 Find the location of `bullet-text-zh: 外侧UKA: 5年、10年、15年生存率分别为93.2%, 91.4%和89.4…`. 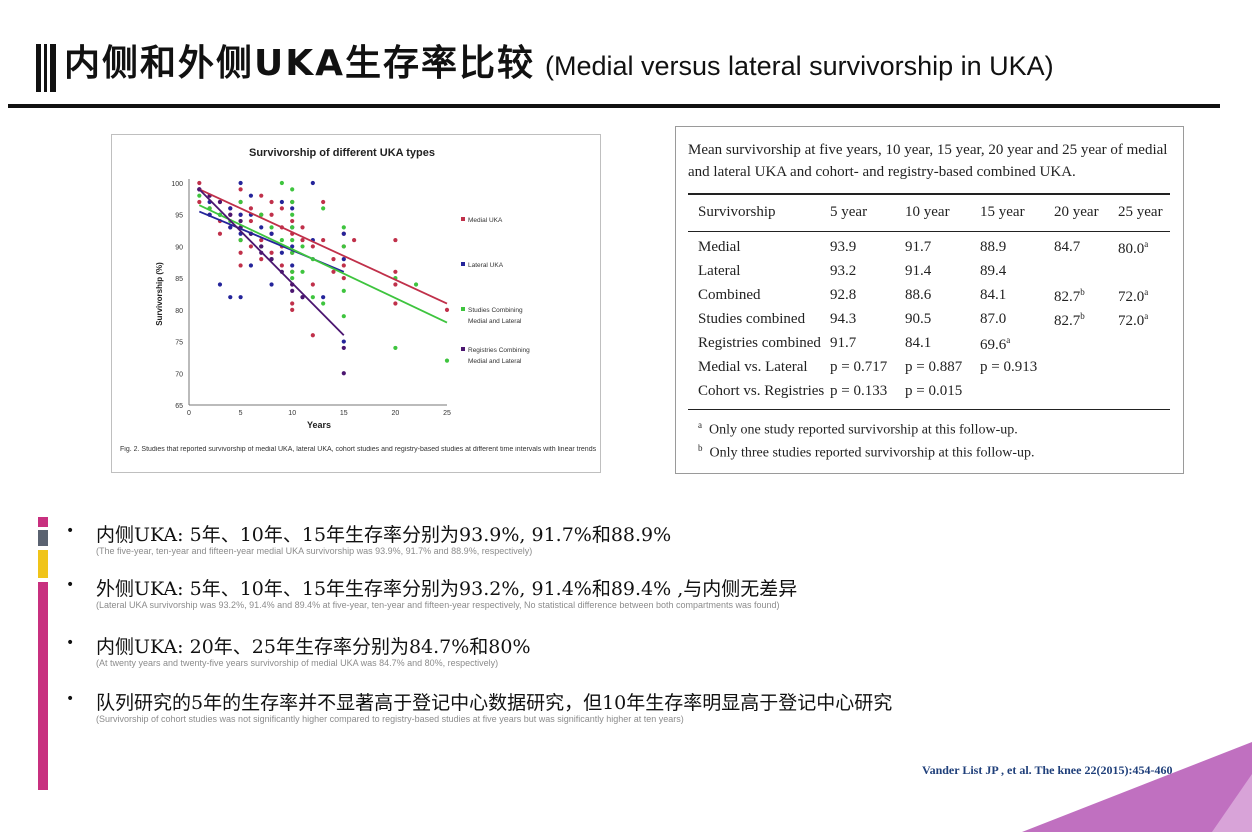

bullet-text-zh: 外侧UKA: 5年、10年、15年生存率分别为93.2%, 91.4%和89.4… is located at coordinates (447, 589).